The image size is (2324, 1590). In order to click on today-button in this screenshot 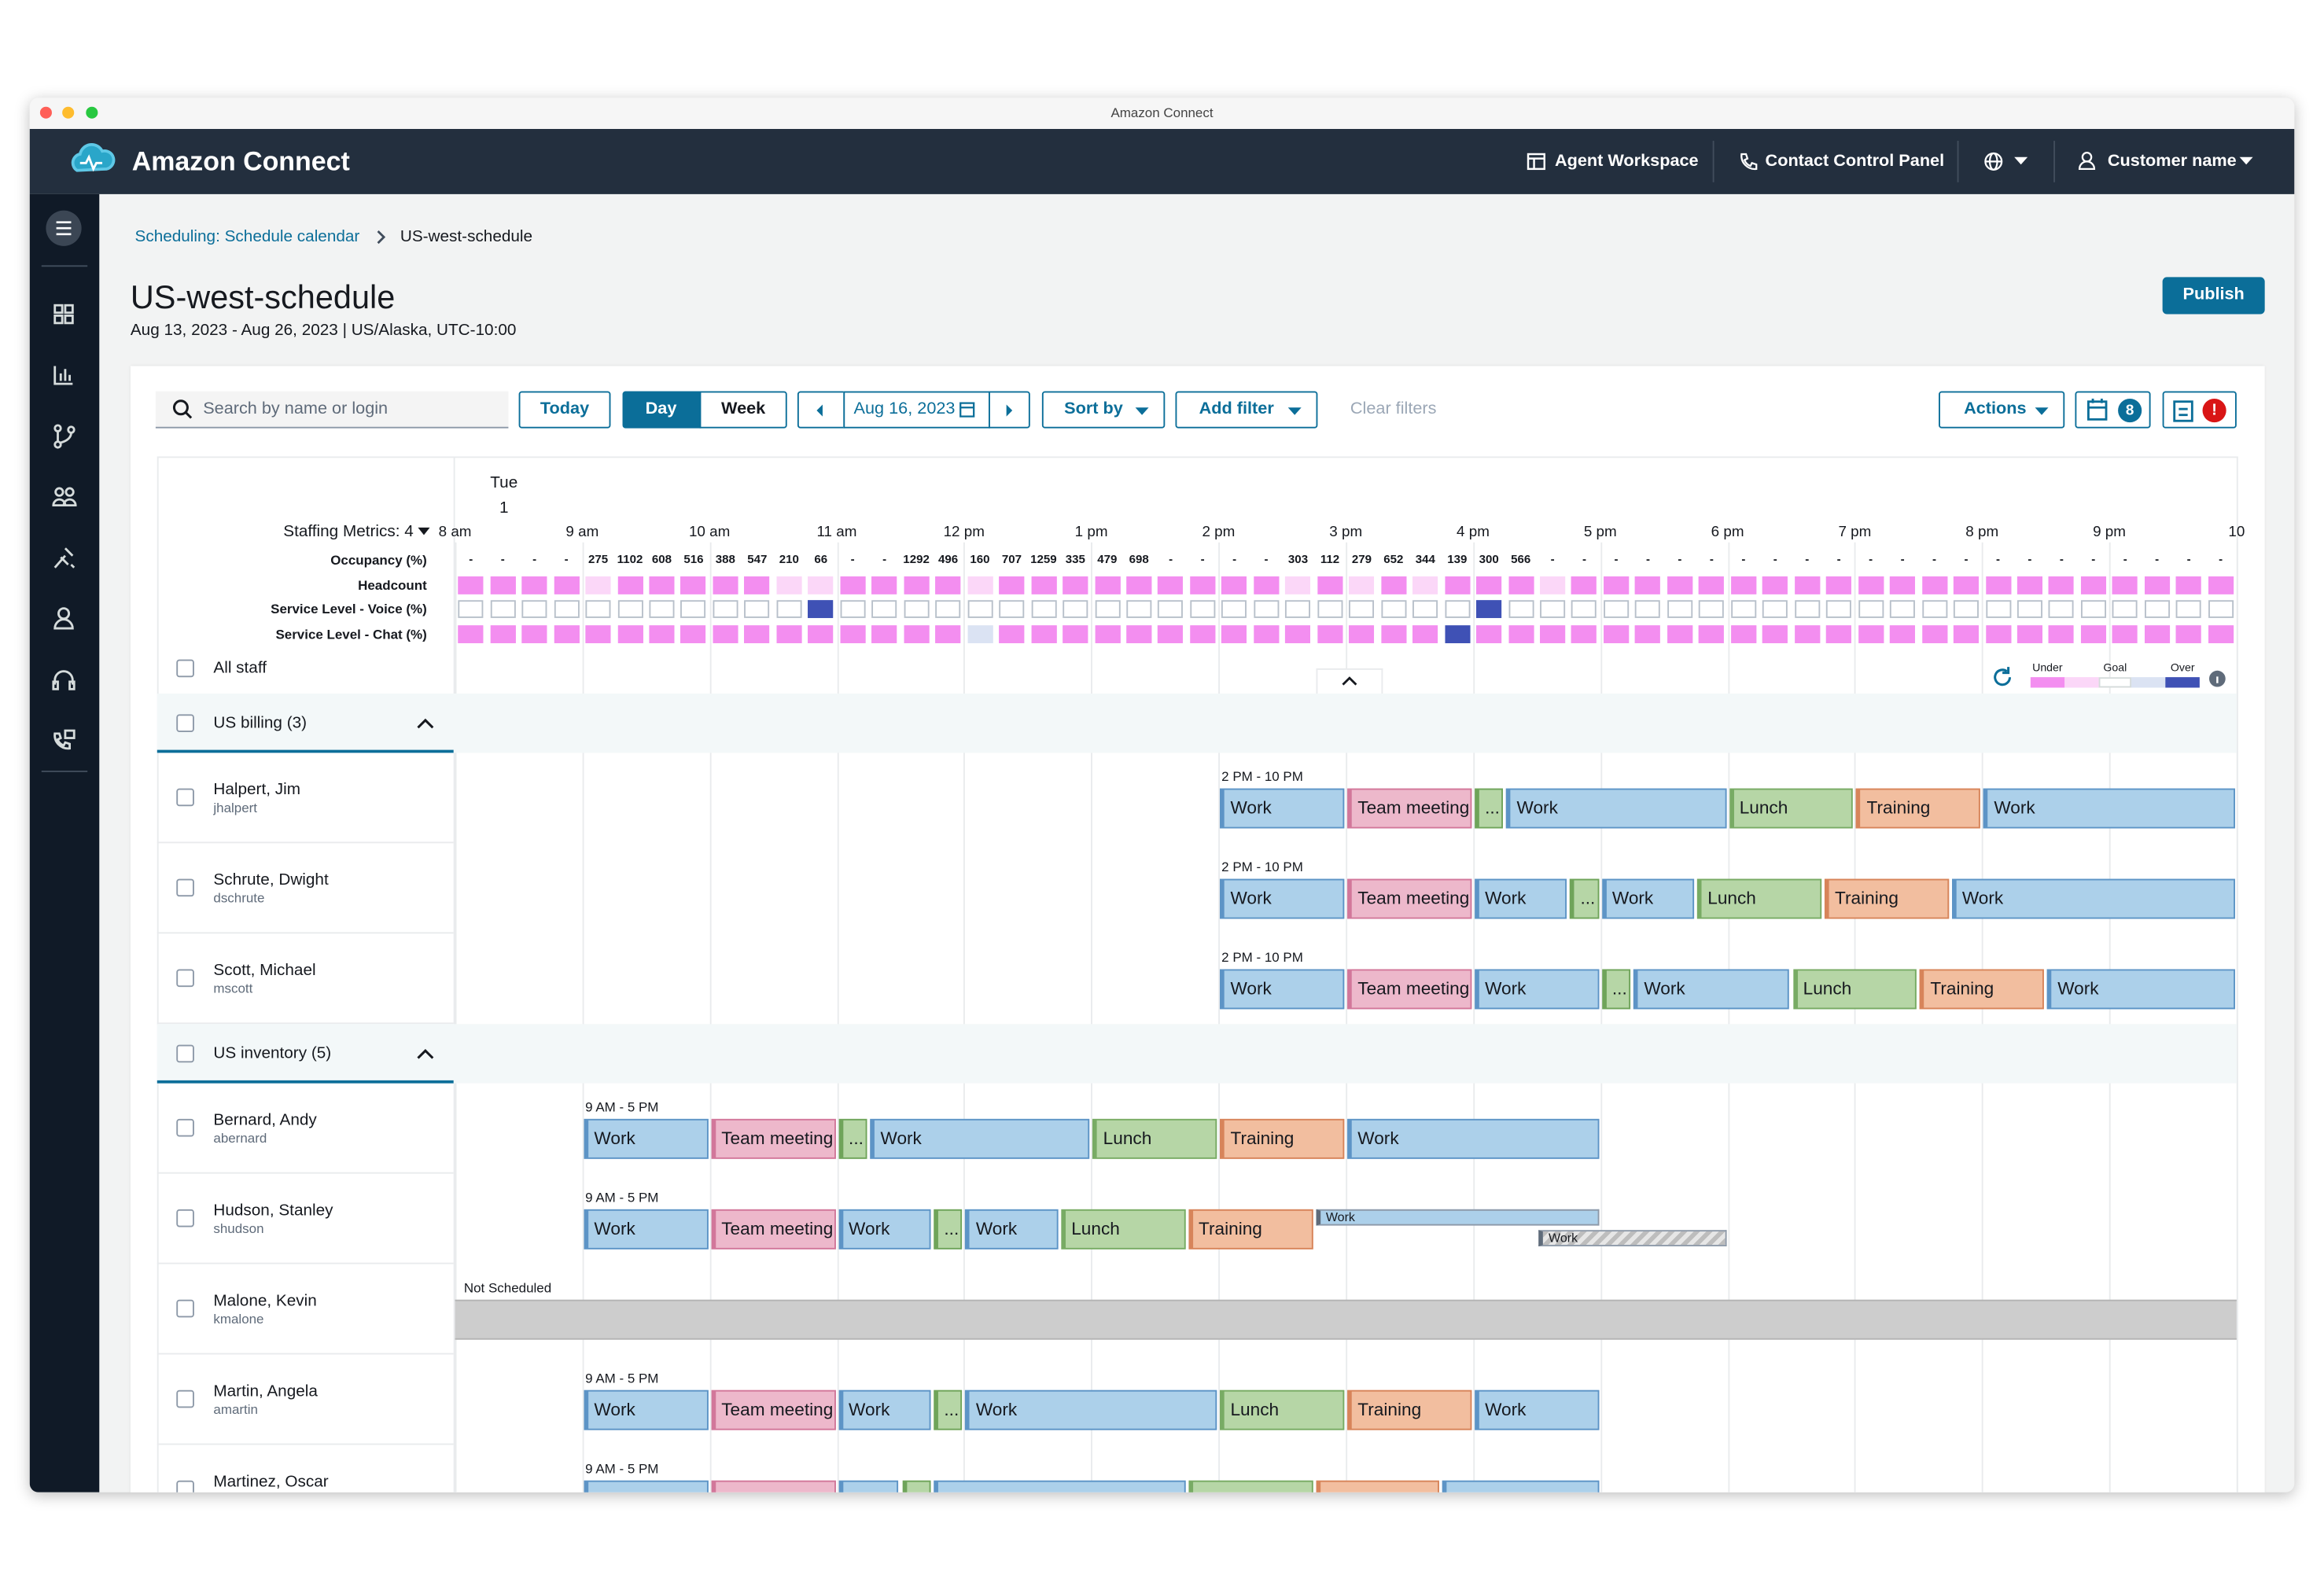, I will do `click(564, 410)`.